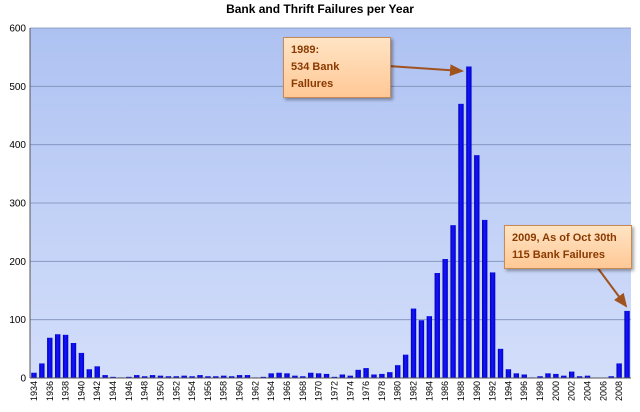  I want to click on x-tick-label: 1944, so click(113, 391).